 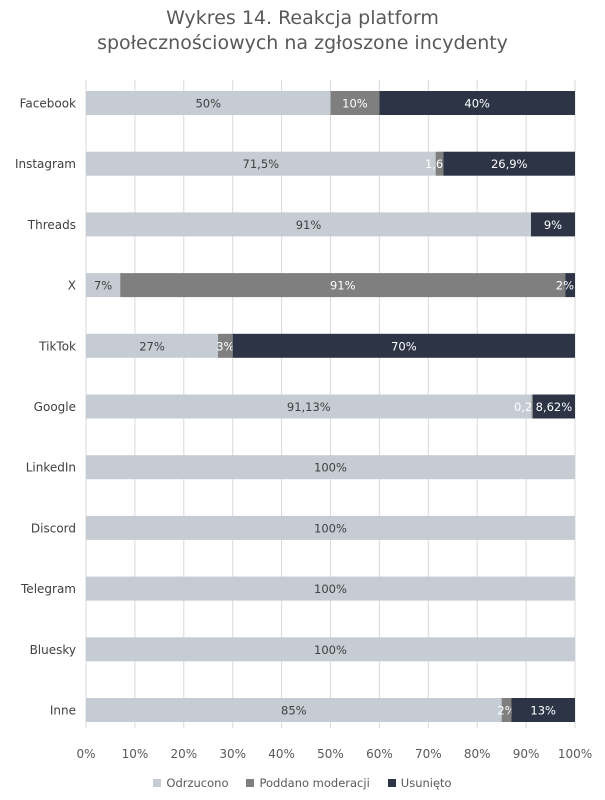 What do you see at coordinates (281, 754) in the screenshot?
I see `x-tick-label: 40%` at bounding box center [281, 754].